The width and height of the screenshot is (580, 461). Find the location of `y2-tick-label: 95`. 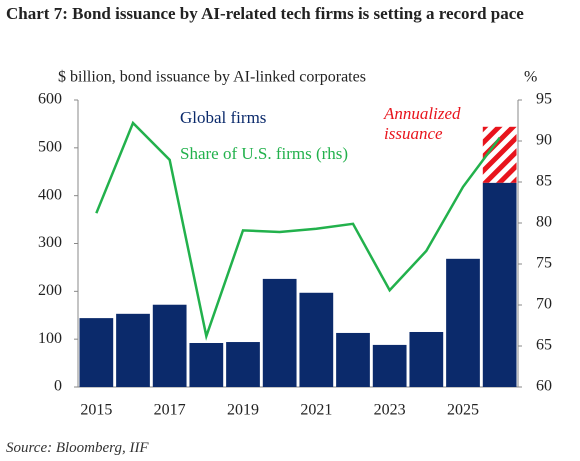

y2-tick-label: 95 is located at coordinates (544, 99).